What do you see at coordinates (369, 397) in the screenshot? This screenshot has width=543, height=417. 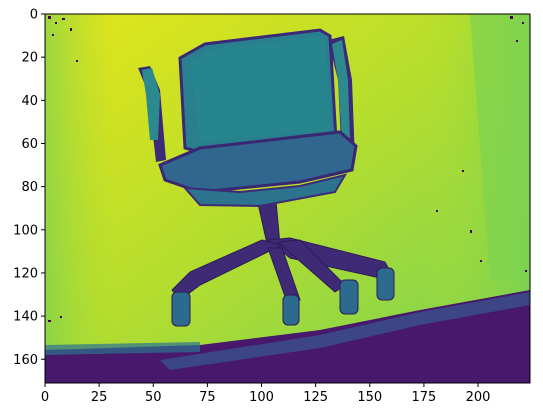 I see `x-tick-label: 150` at bounding box center [369, 397].